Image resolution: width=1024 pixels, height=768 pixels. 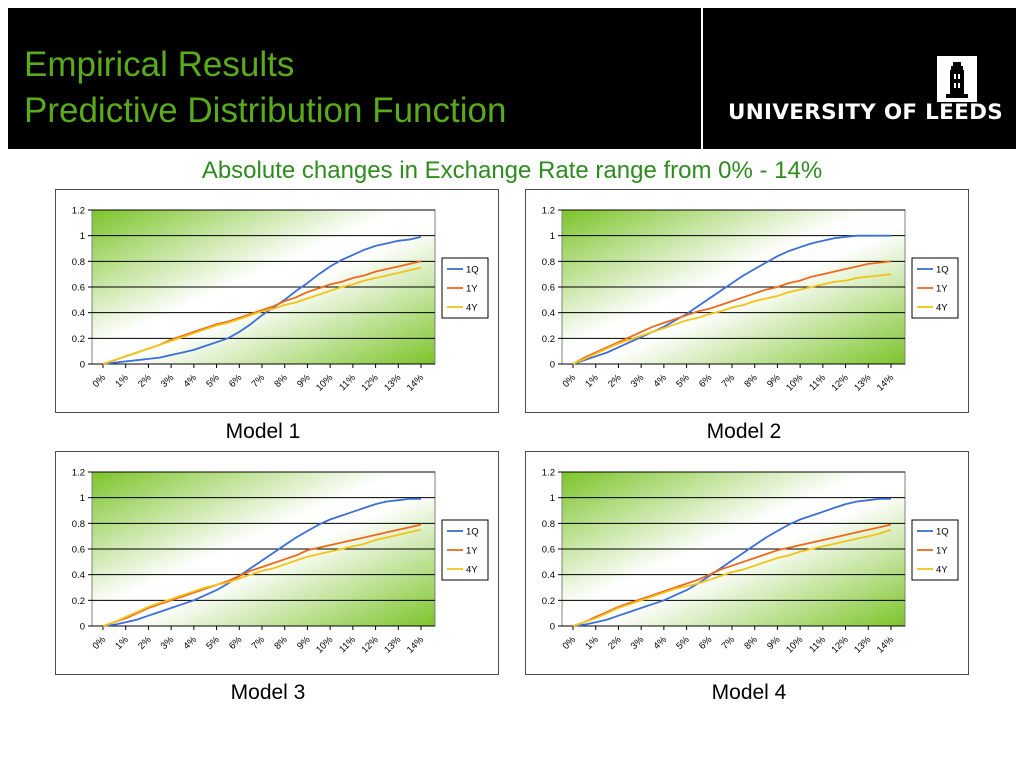 What do you see at coordinates (749, 692) in the screenshot?
I see `caption-model-4: Model 4` at bounding box center [749, 692].